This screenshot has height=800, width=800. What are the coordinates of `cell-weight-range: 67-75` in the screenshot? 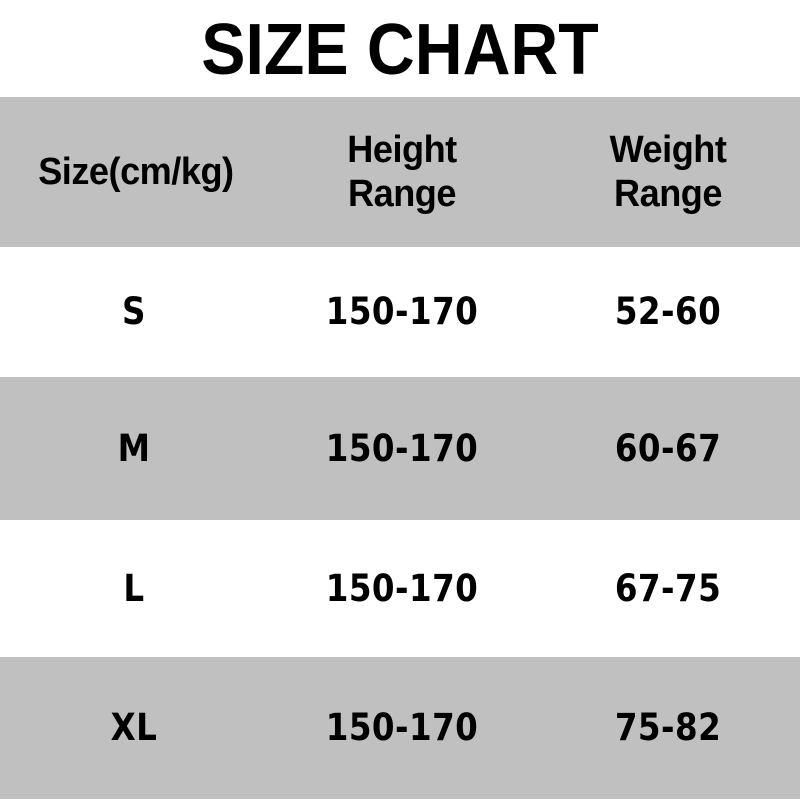 It's located at (668, 588).